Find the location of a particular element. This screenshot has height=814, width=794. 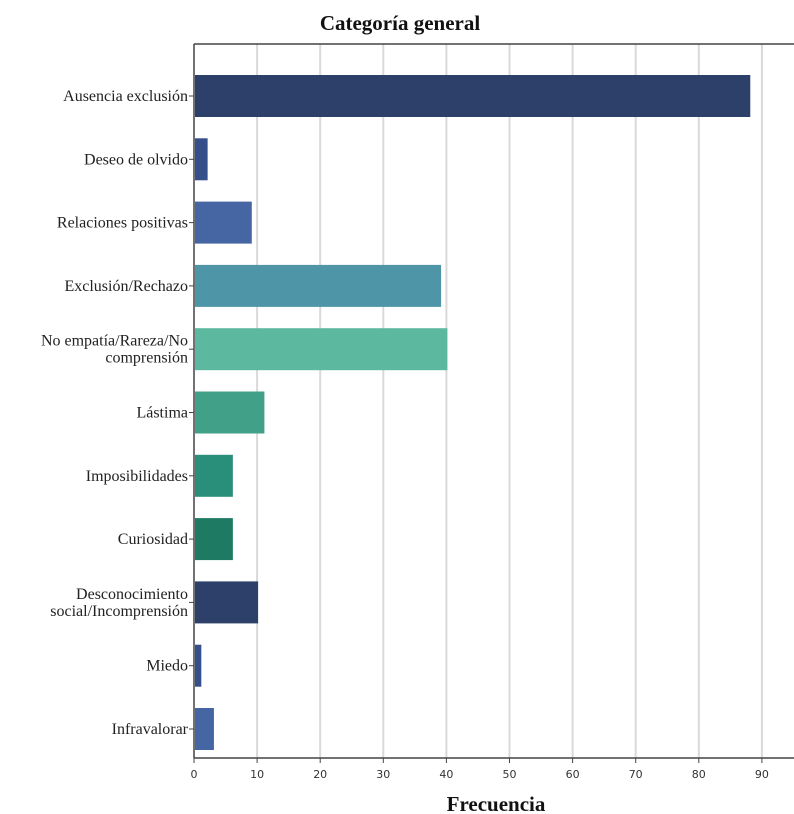

x-axis-title: Frecuencia is located at coordinates (496, 803).